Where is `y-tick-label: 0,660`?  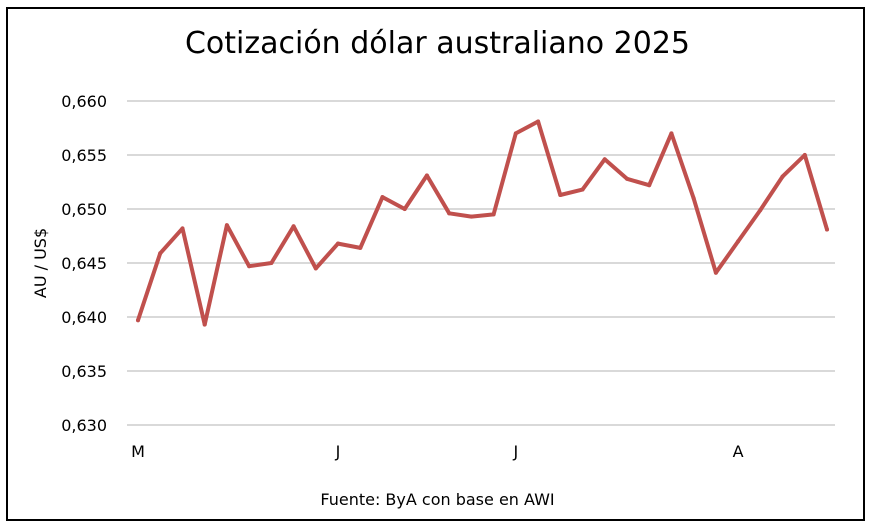
y-tick-label: 0,660 is located at coordinates (84, 101).